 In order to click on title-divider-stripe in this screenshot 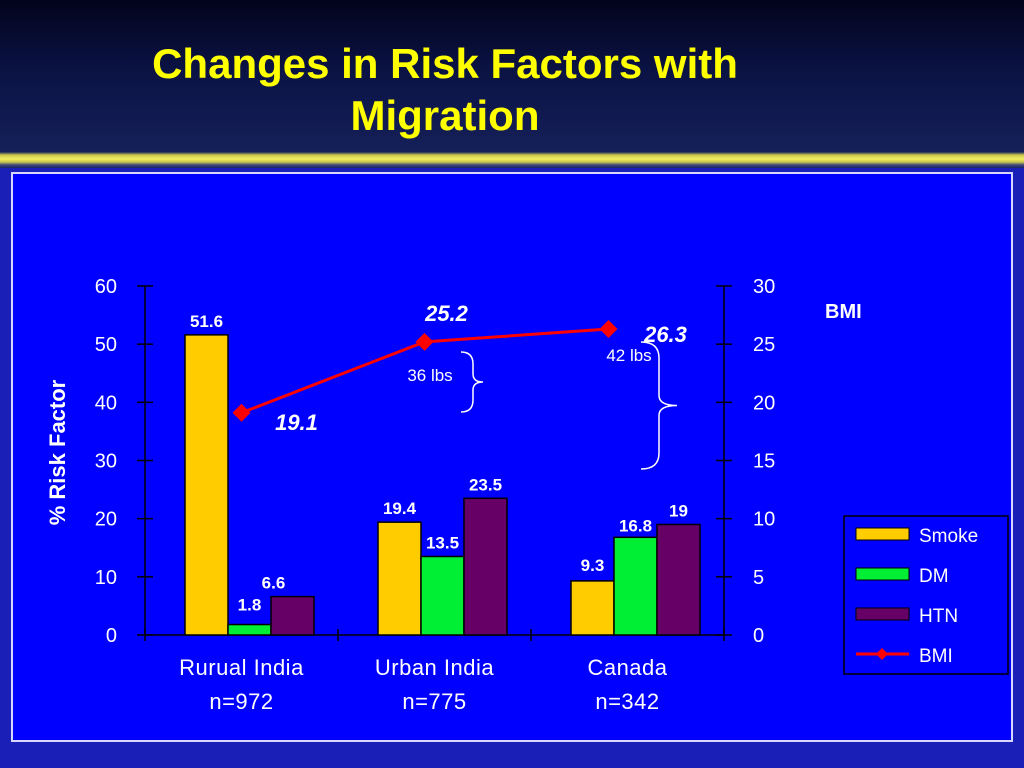, I will do `click(512, 160)`.